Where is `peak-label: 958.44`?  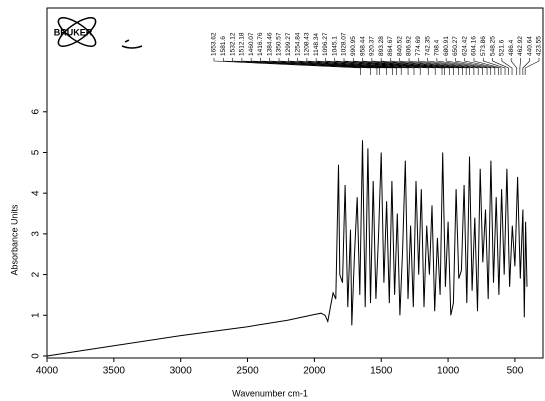 peak-label: 958.44 is located at coordinates (362, 46).